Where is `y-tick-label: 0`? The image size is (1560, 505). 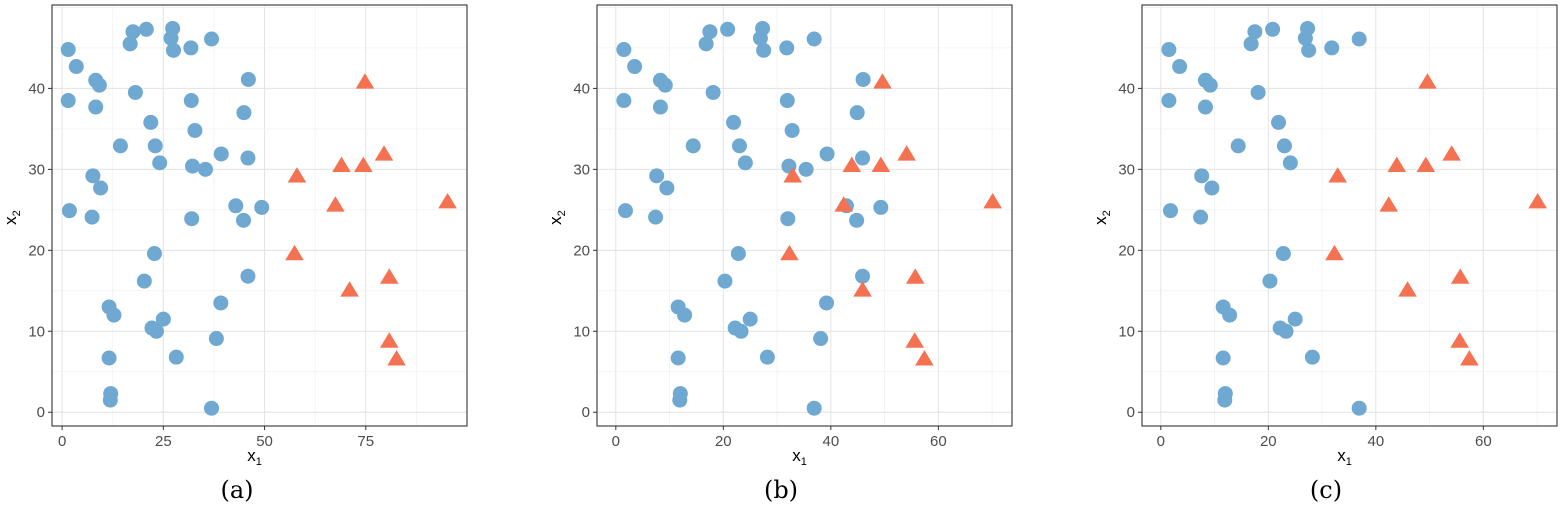
y-tick-label: 0 is located at coordinates (41, 412).